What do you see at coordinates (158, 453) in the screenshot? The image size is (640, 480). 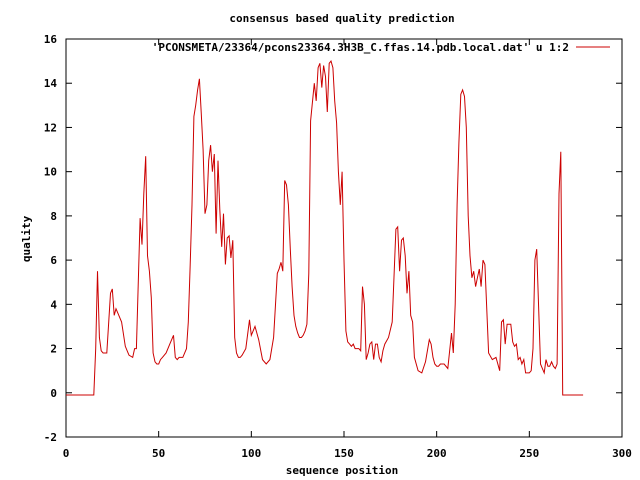 I see `x-tick-label: 50` at bounding box center [158, 453].